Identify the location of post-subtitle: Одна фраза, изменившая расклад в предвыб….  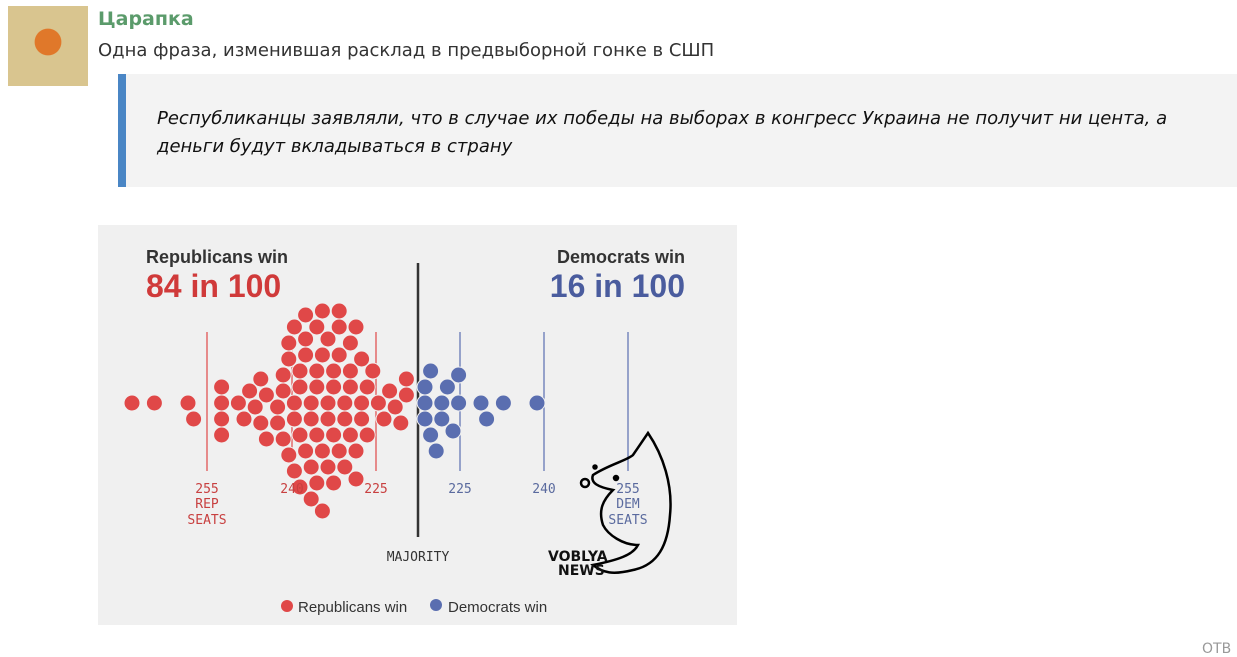
(406, 50).